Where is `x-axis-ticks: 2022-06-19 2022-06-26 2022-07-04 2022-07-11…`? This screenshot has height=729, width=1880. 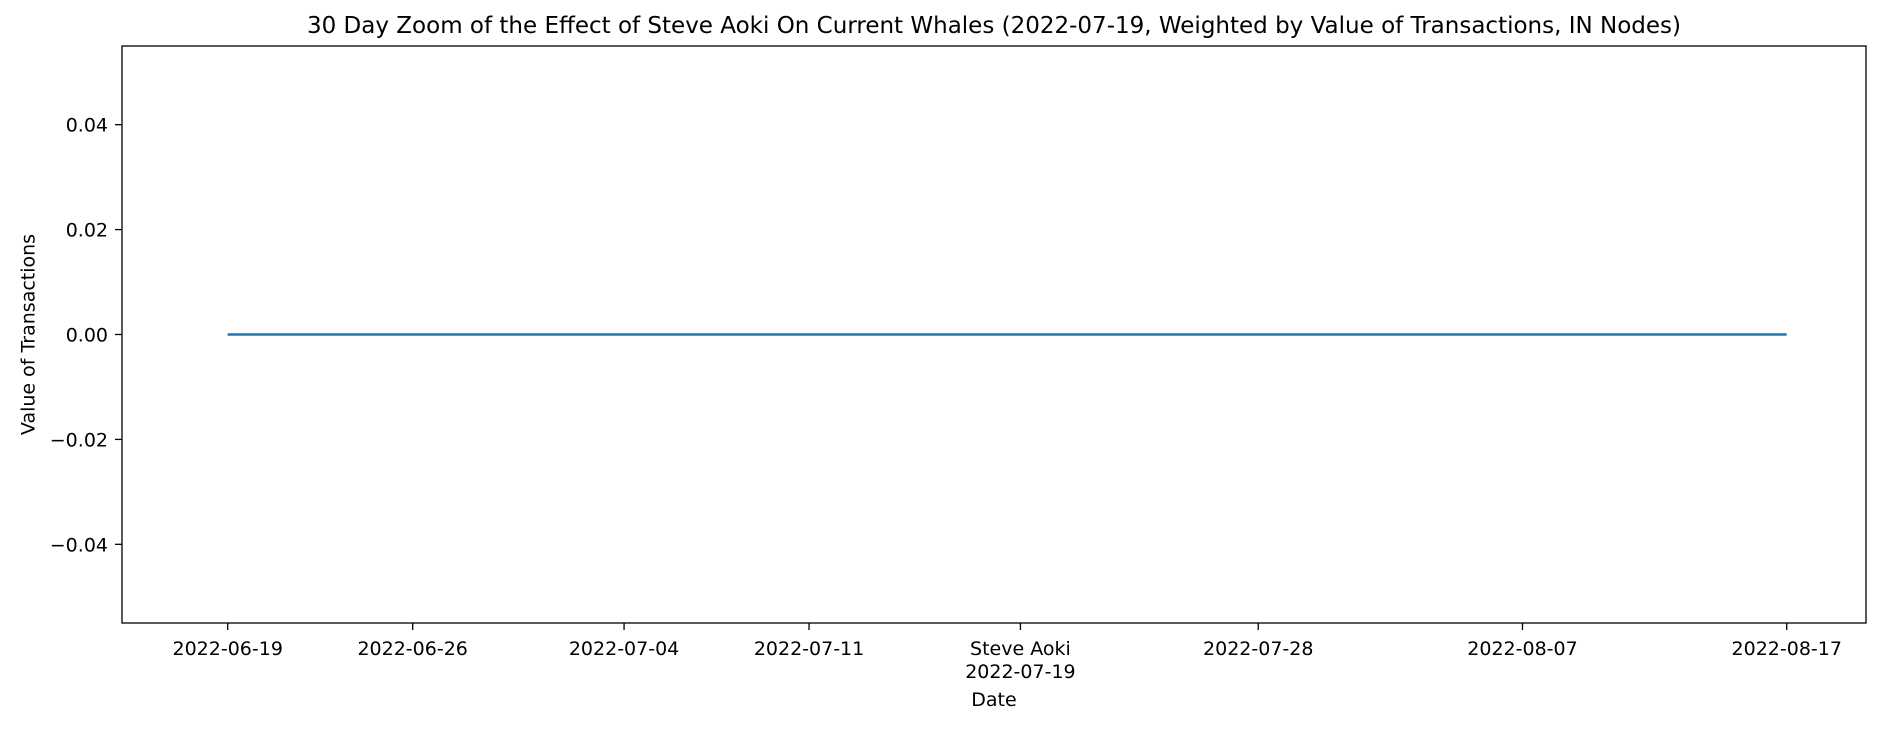
x-axis-ticks: 2022-06-19 2022-06-26 2022-07-04 2022-07-11… is located at coordinates (1007, 653).